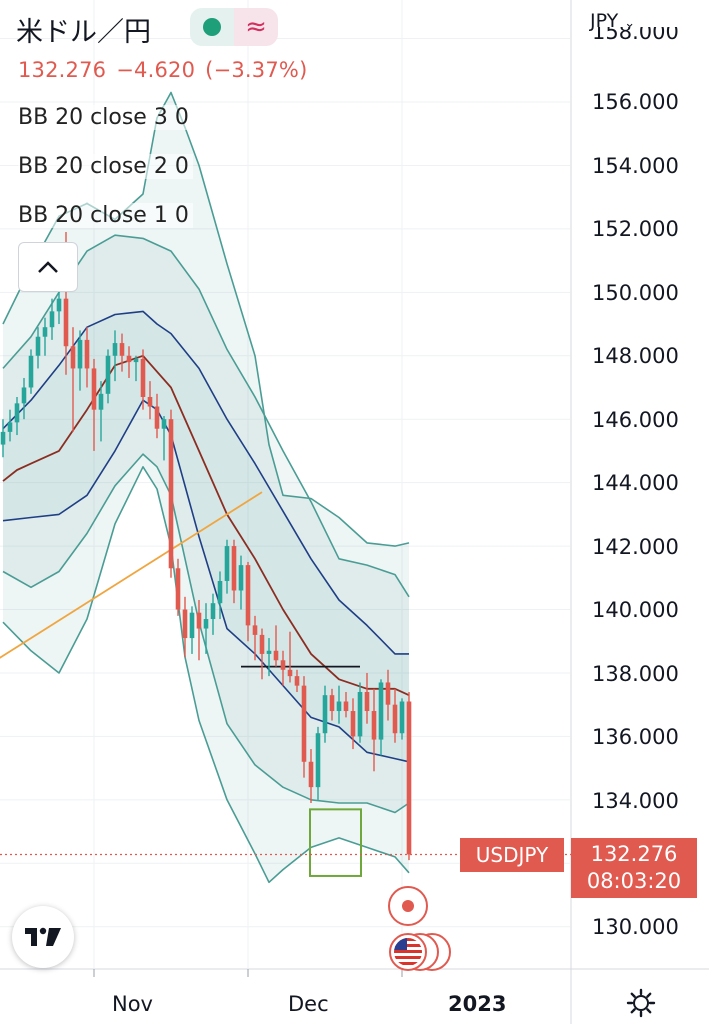 Image resolution: width=709 pixels, height=1024 pixels. What do you see at coordinates (635, 483) in the screenshot?
I see `price-label: 144.000` at bounding box center [635, 483].